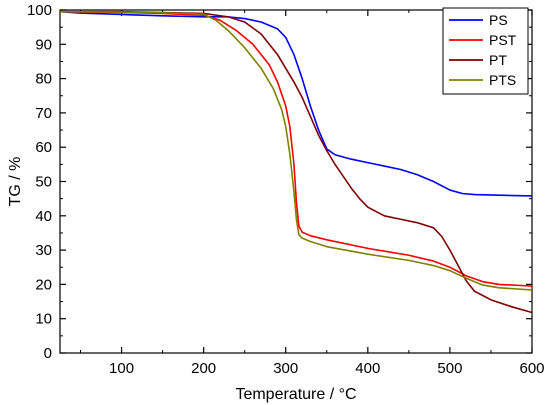  Describe the element at coordinates (502, 80) in the screenshot. I see `legend-label-pts: PTS` at that location.